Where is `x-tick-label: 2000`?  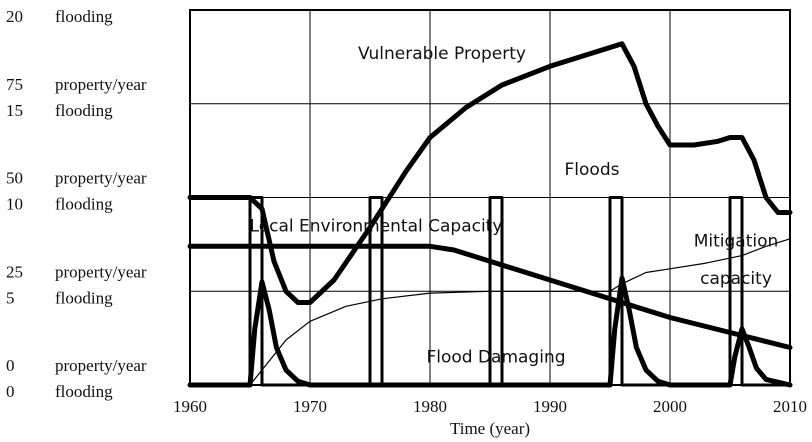
x-tick-label: 2000 is located at coordinates (670, 406).